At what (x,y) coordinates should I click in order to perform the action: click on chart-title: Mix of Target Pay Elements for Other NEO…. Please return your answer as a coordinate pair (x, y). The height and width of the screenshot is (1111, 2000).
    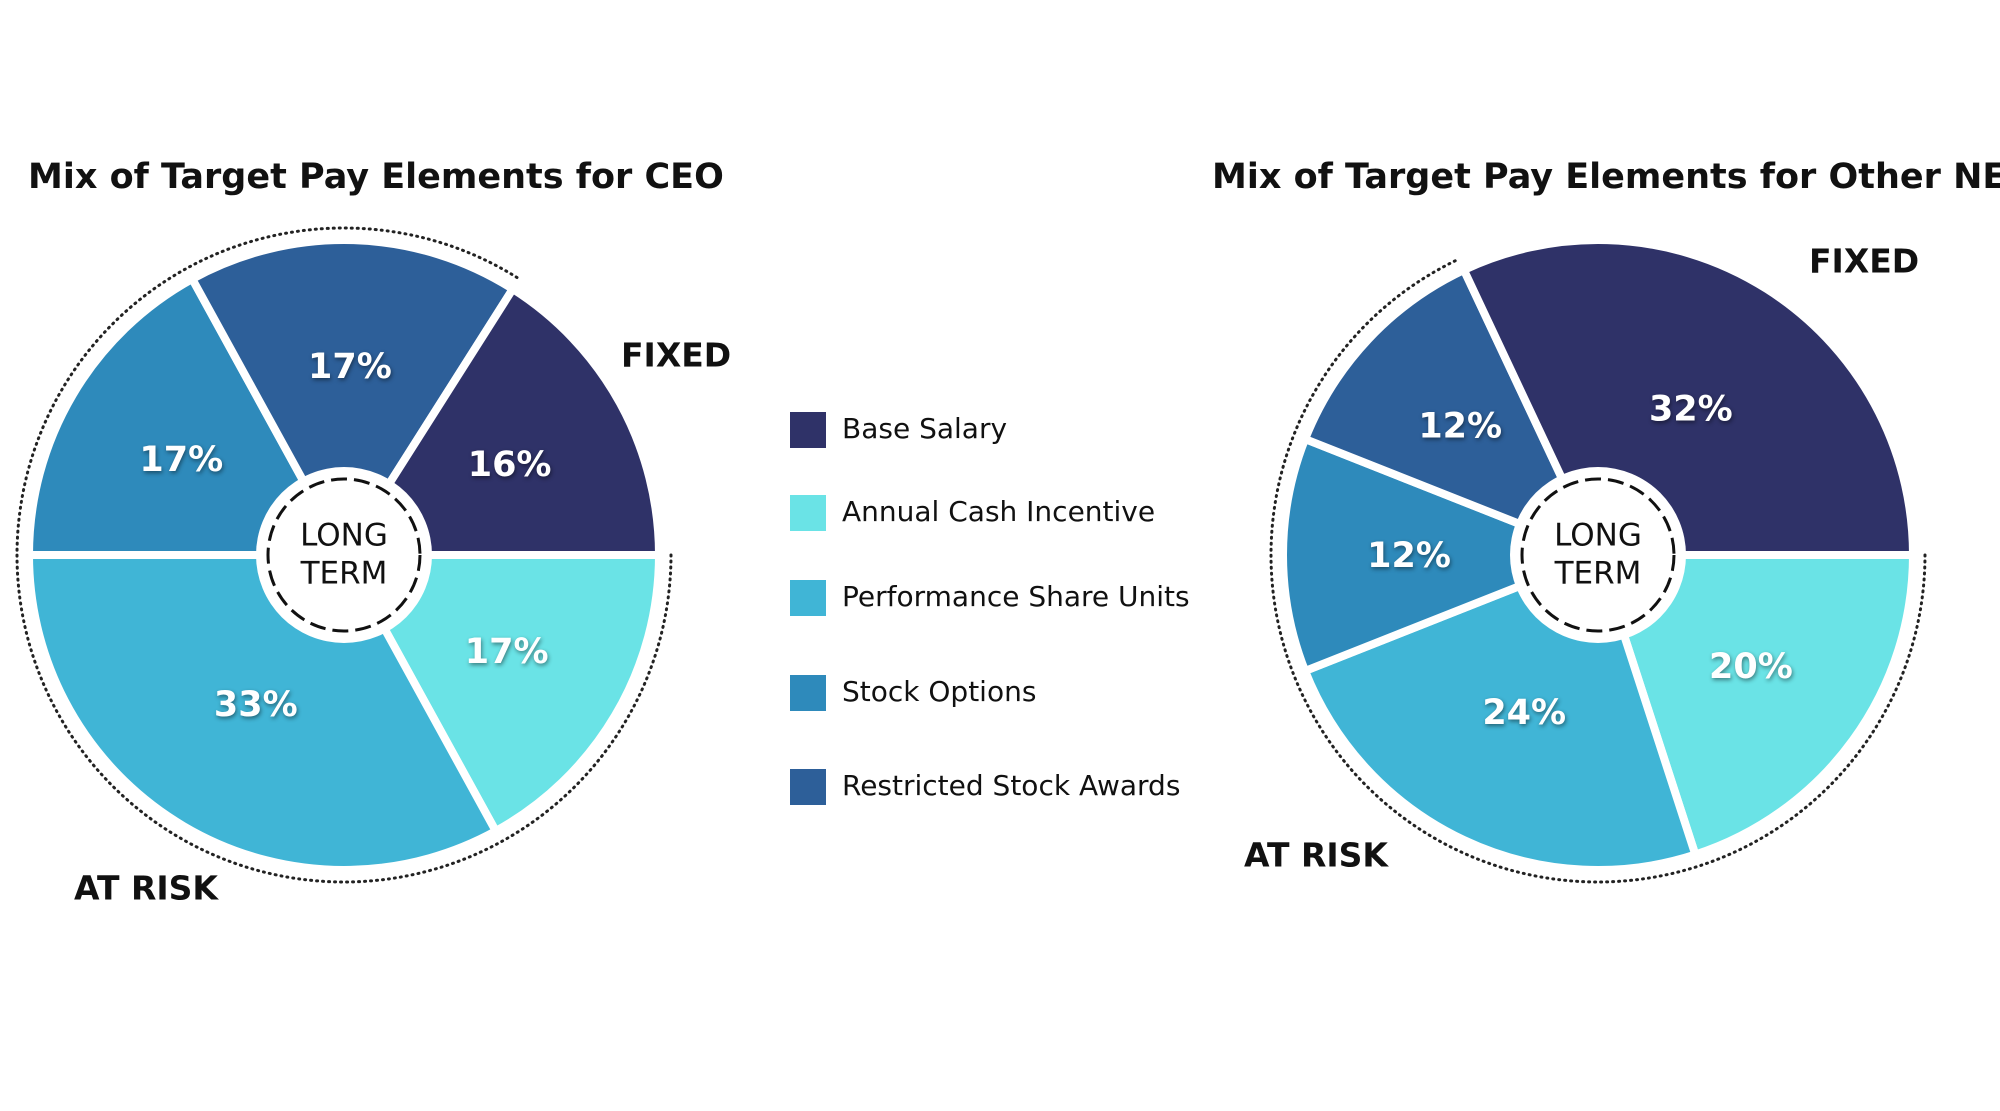
    Looking at the image, I should click on (1606, 177).